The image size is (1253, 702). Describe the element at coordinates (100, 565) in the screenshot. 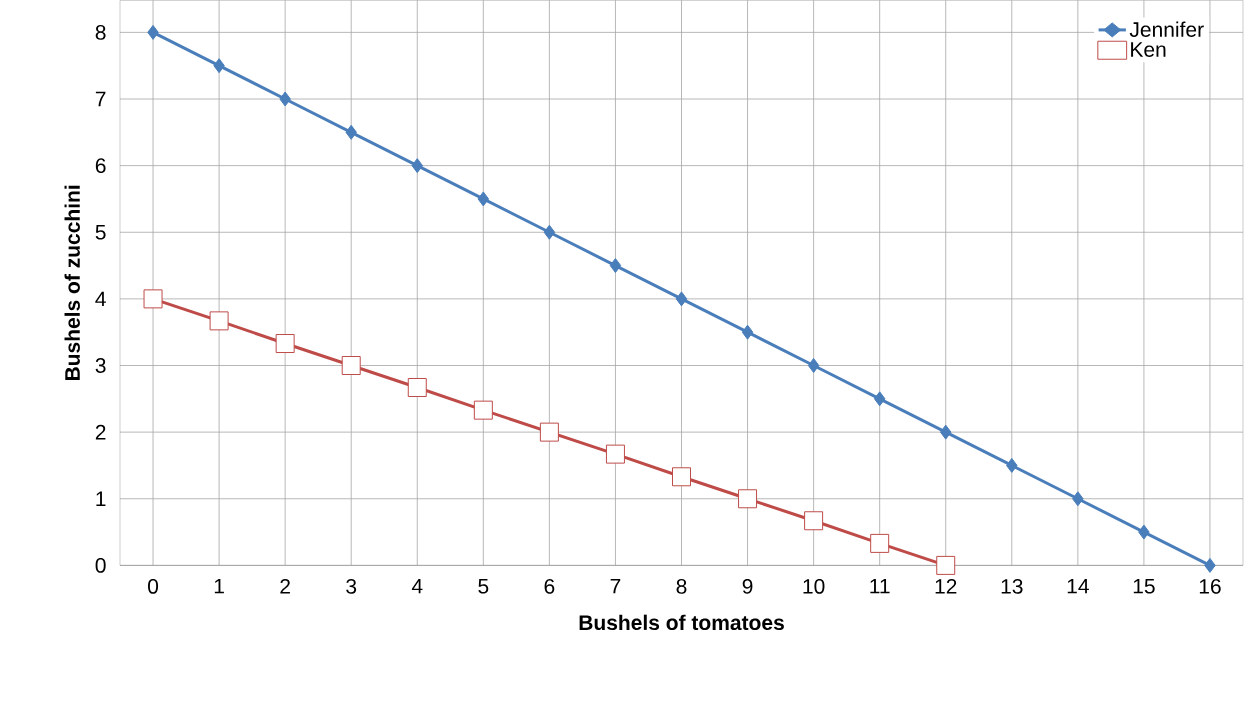

I see `y-tick-label: 0` at that location.